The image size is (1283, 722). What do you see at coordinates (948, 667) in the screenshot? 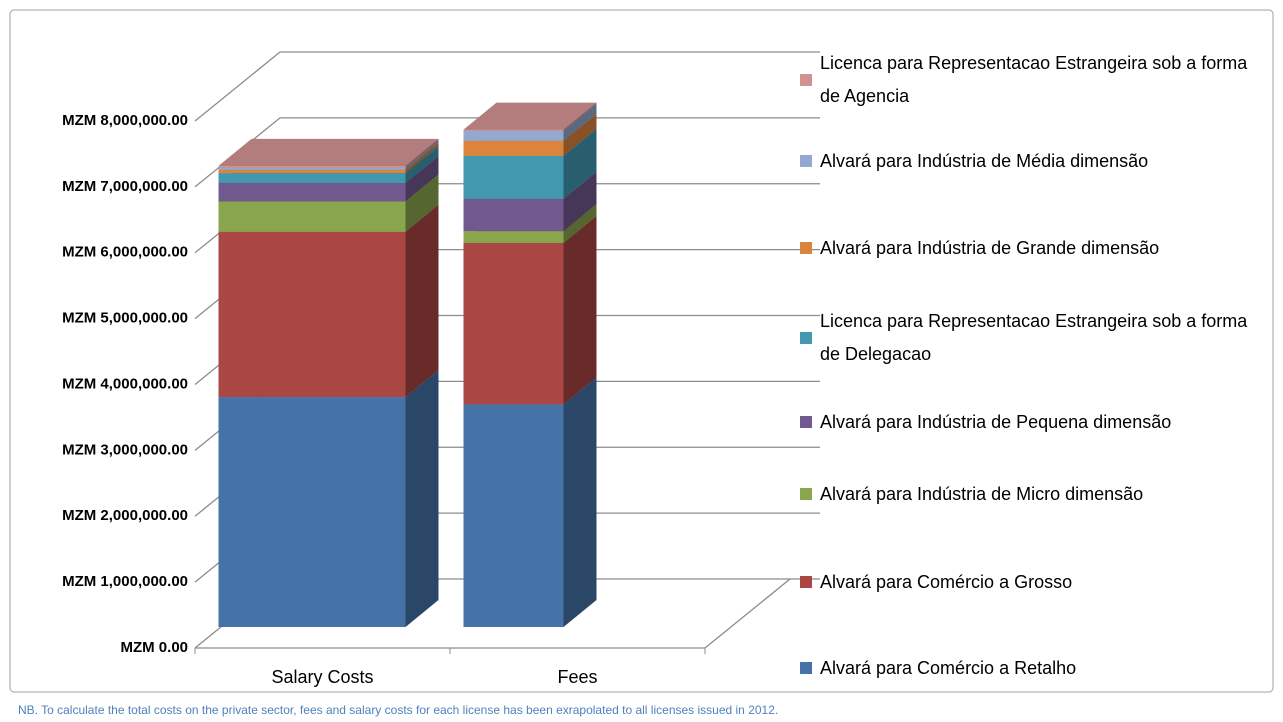
I see `legend-label: Alvará para Comércio a Retalho` at bounding box center [948, 667].